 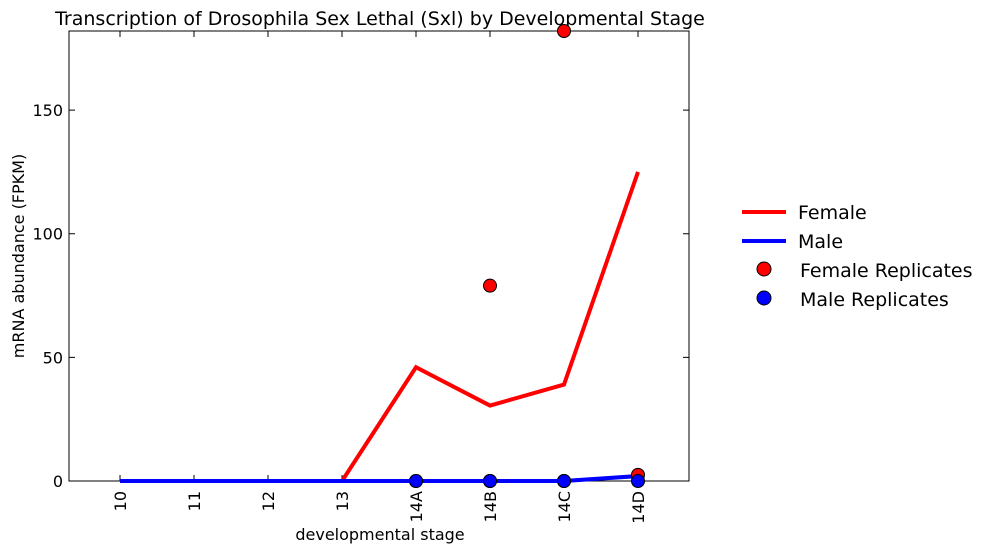 I want to click on legend-label: Male, so click(x=820, y=242).